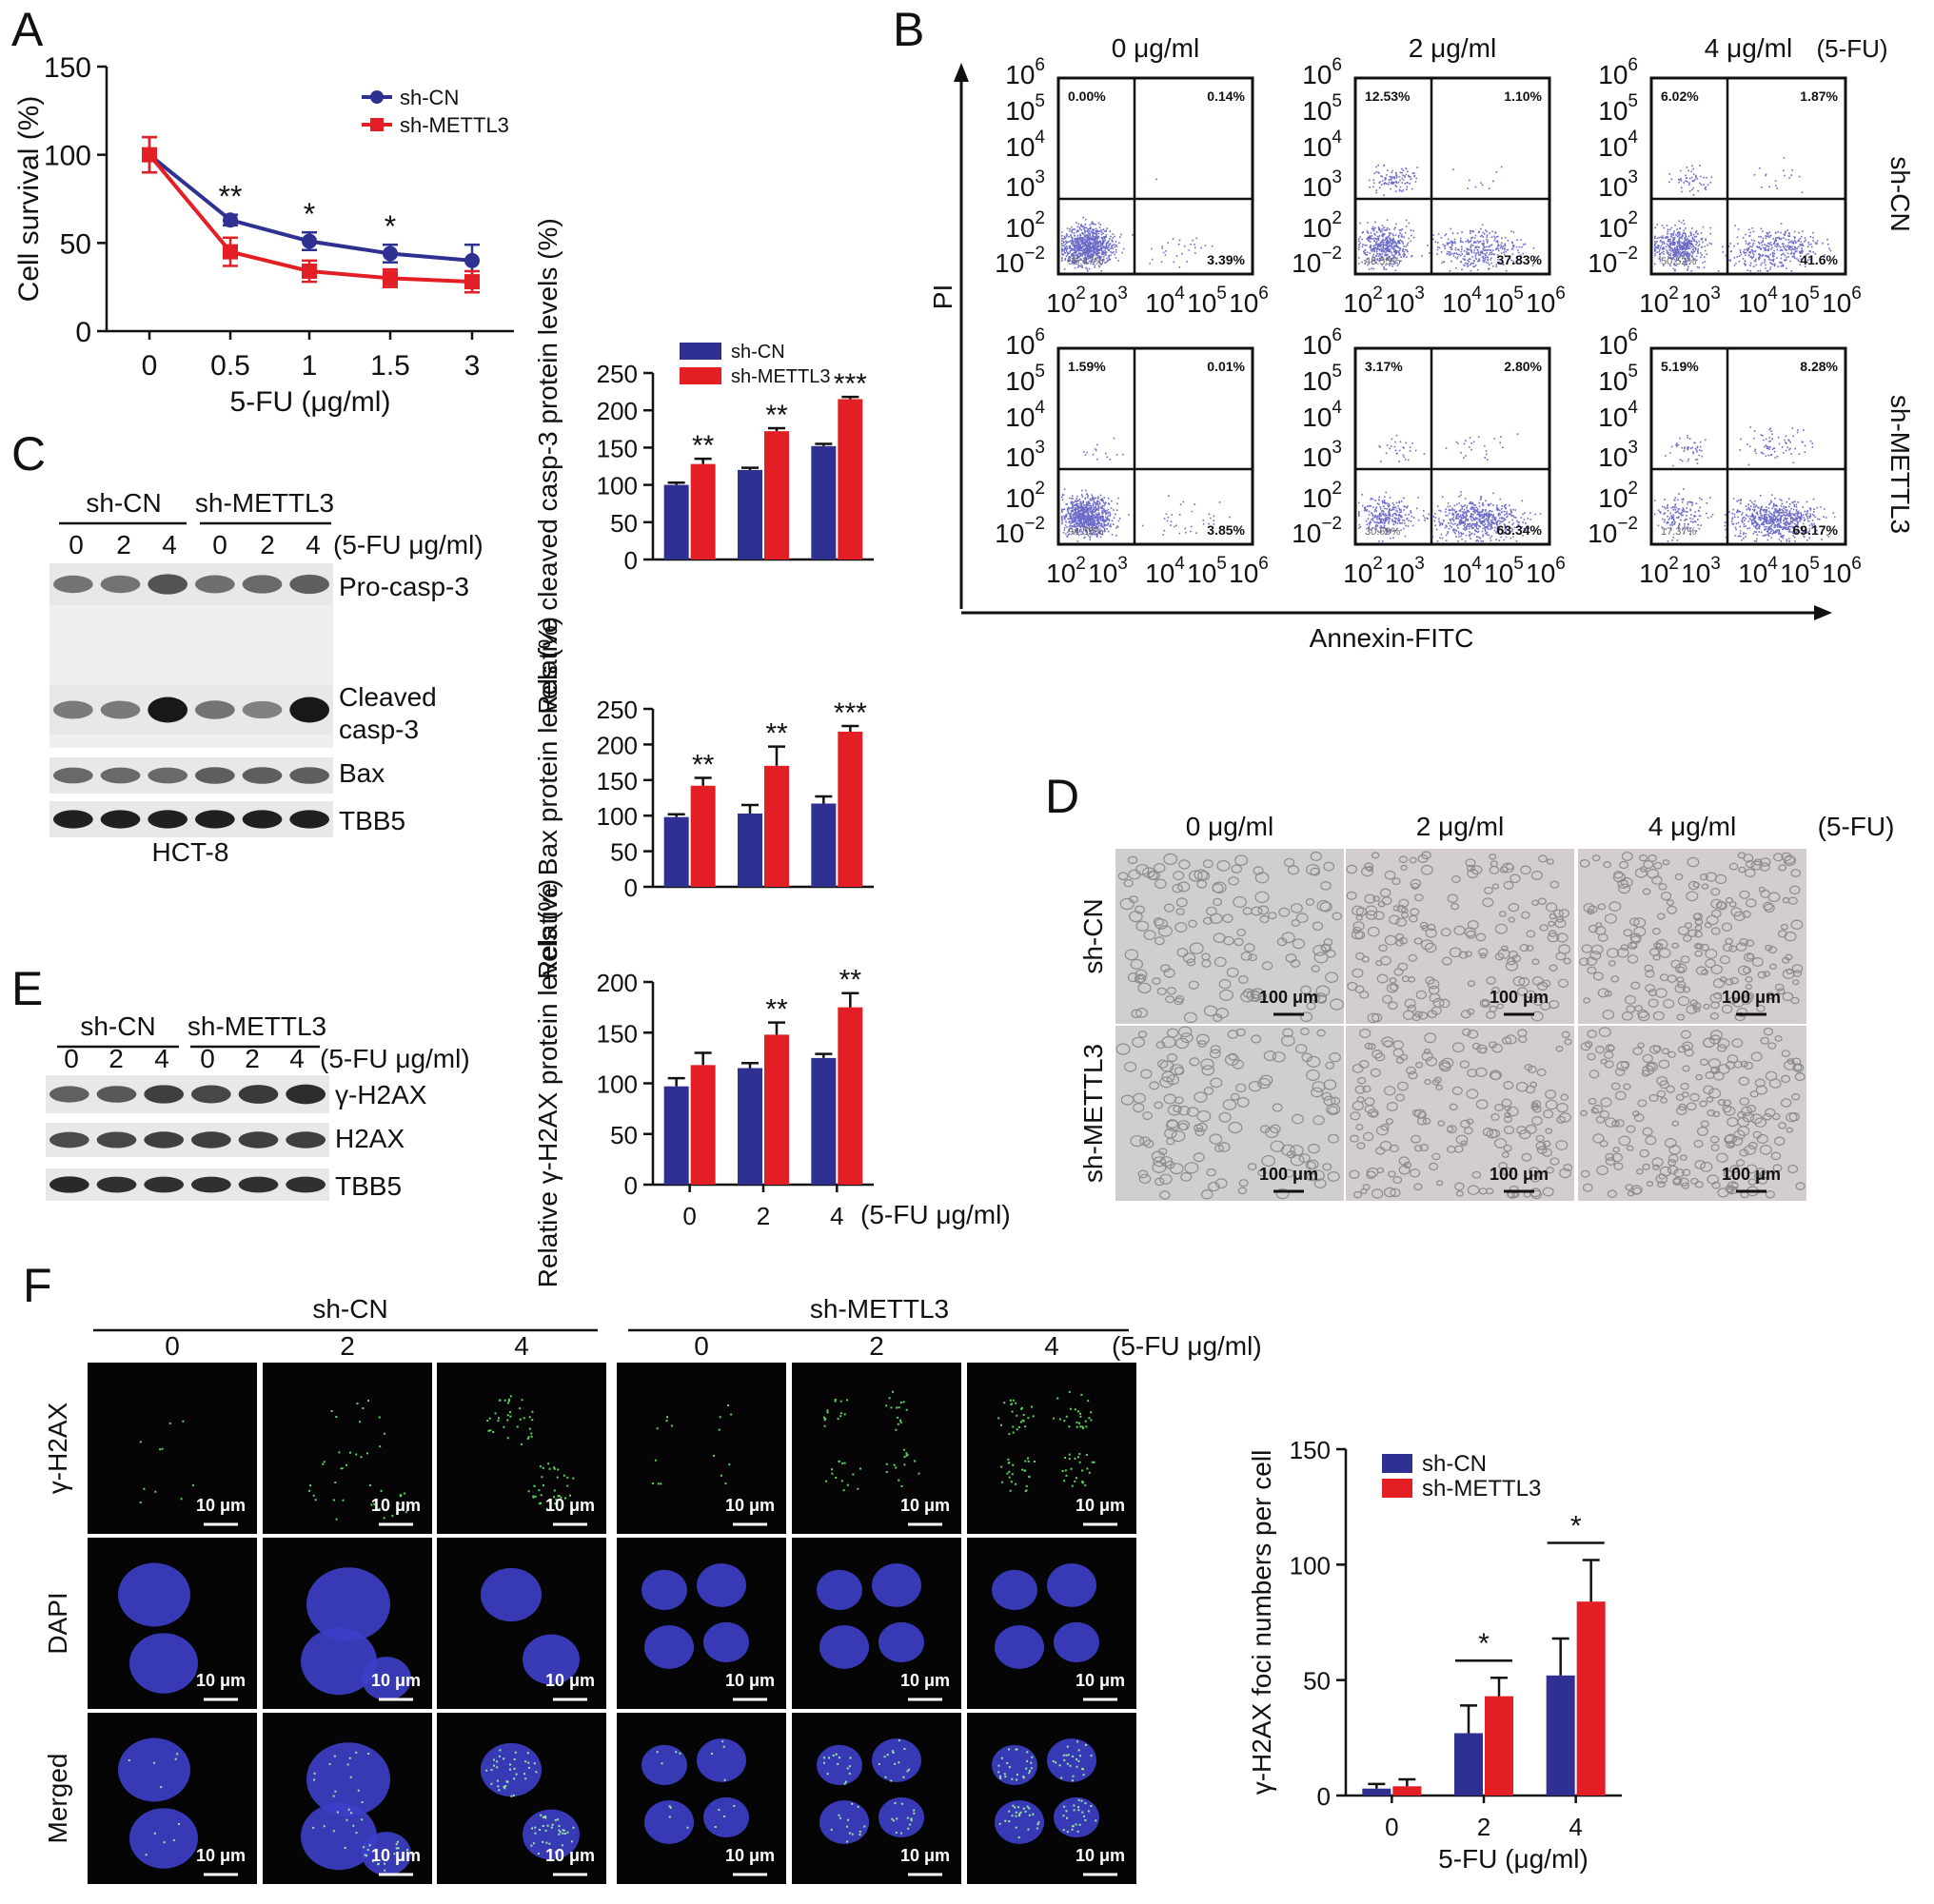  What do you see at coordinates (1322, 225) in the screenshot?
I see `y-decade-label: 102` at bounding box center [1322, 225].